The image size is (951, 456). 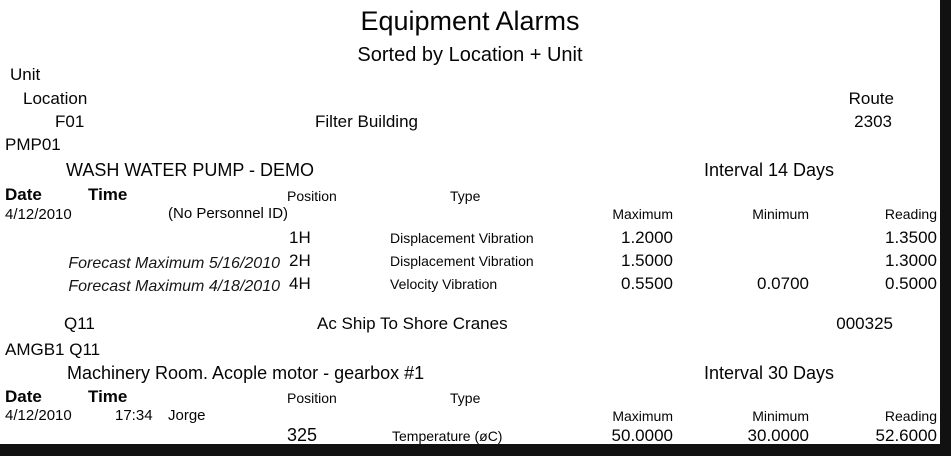 I want to click on position-value: 2H, so click(x=300, y=260).